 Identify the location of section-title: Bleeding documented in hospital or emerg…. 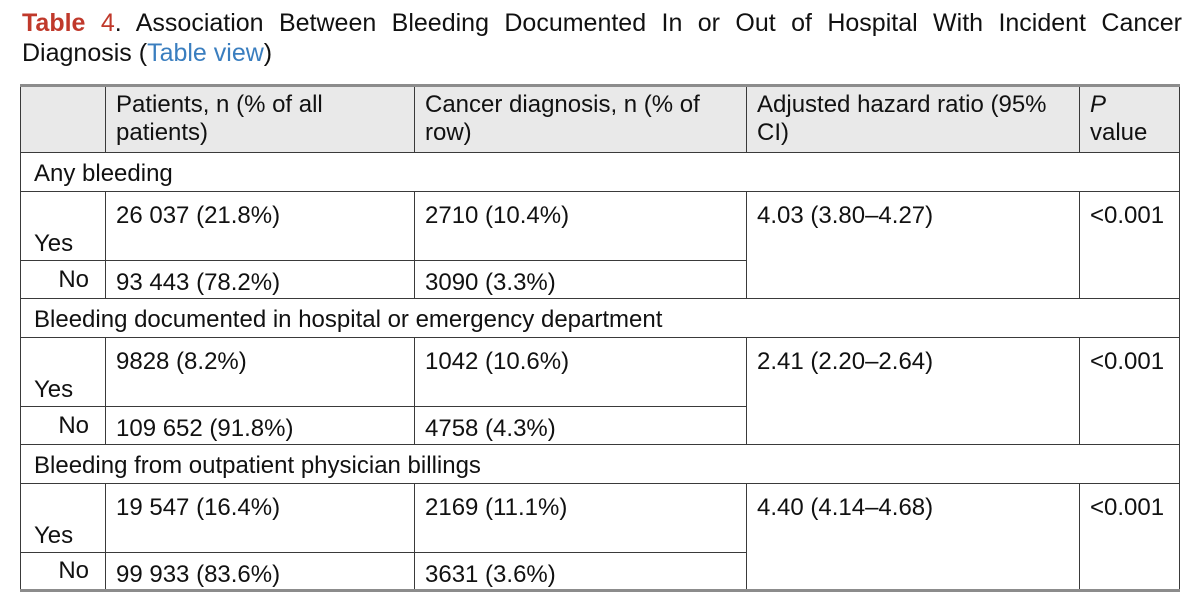
(600, 318).